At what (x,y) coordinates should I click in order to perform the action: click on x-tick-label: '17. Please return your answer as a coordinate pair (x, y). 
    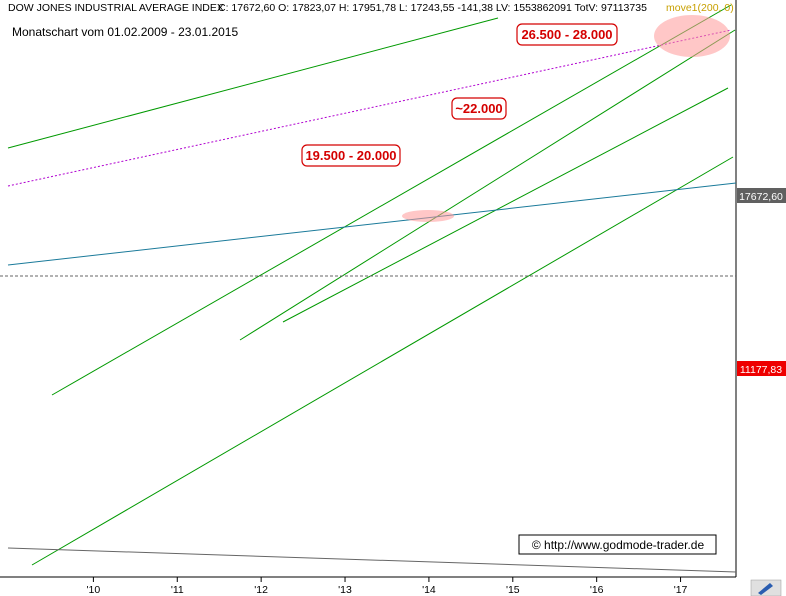
    Looking at the image, I should click on (681, 590).